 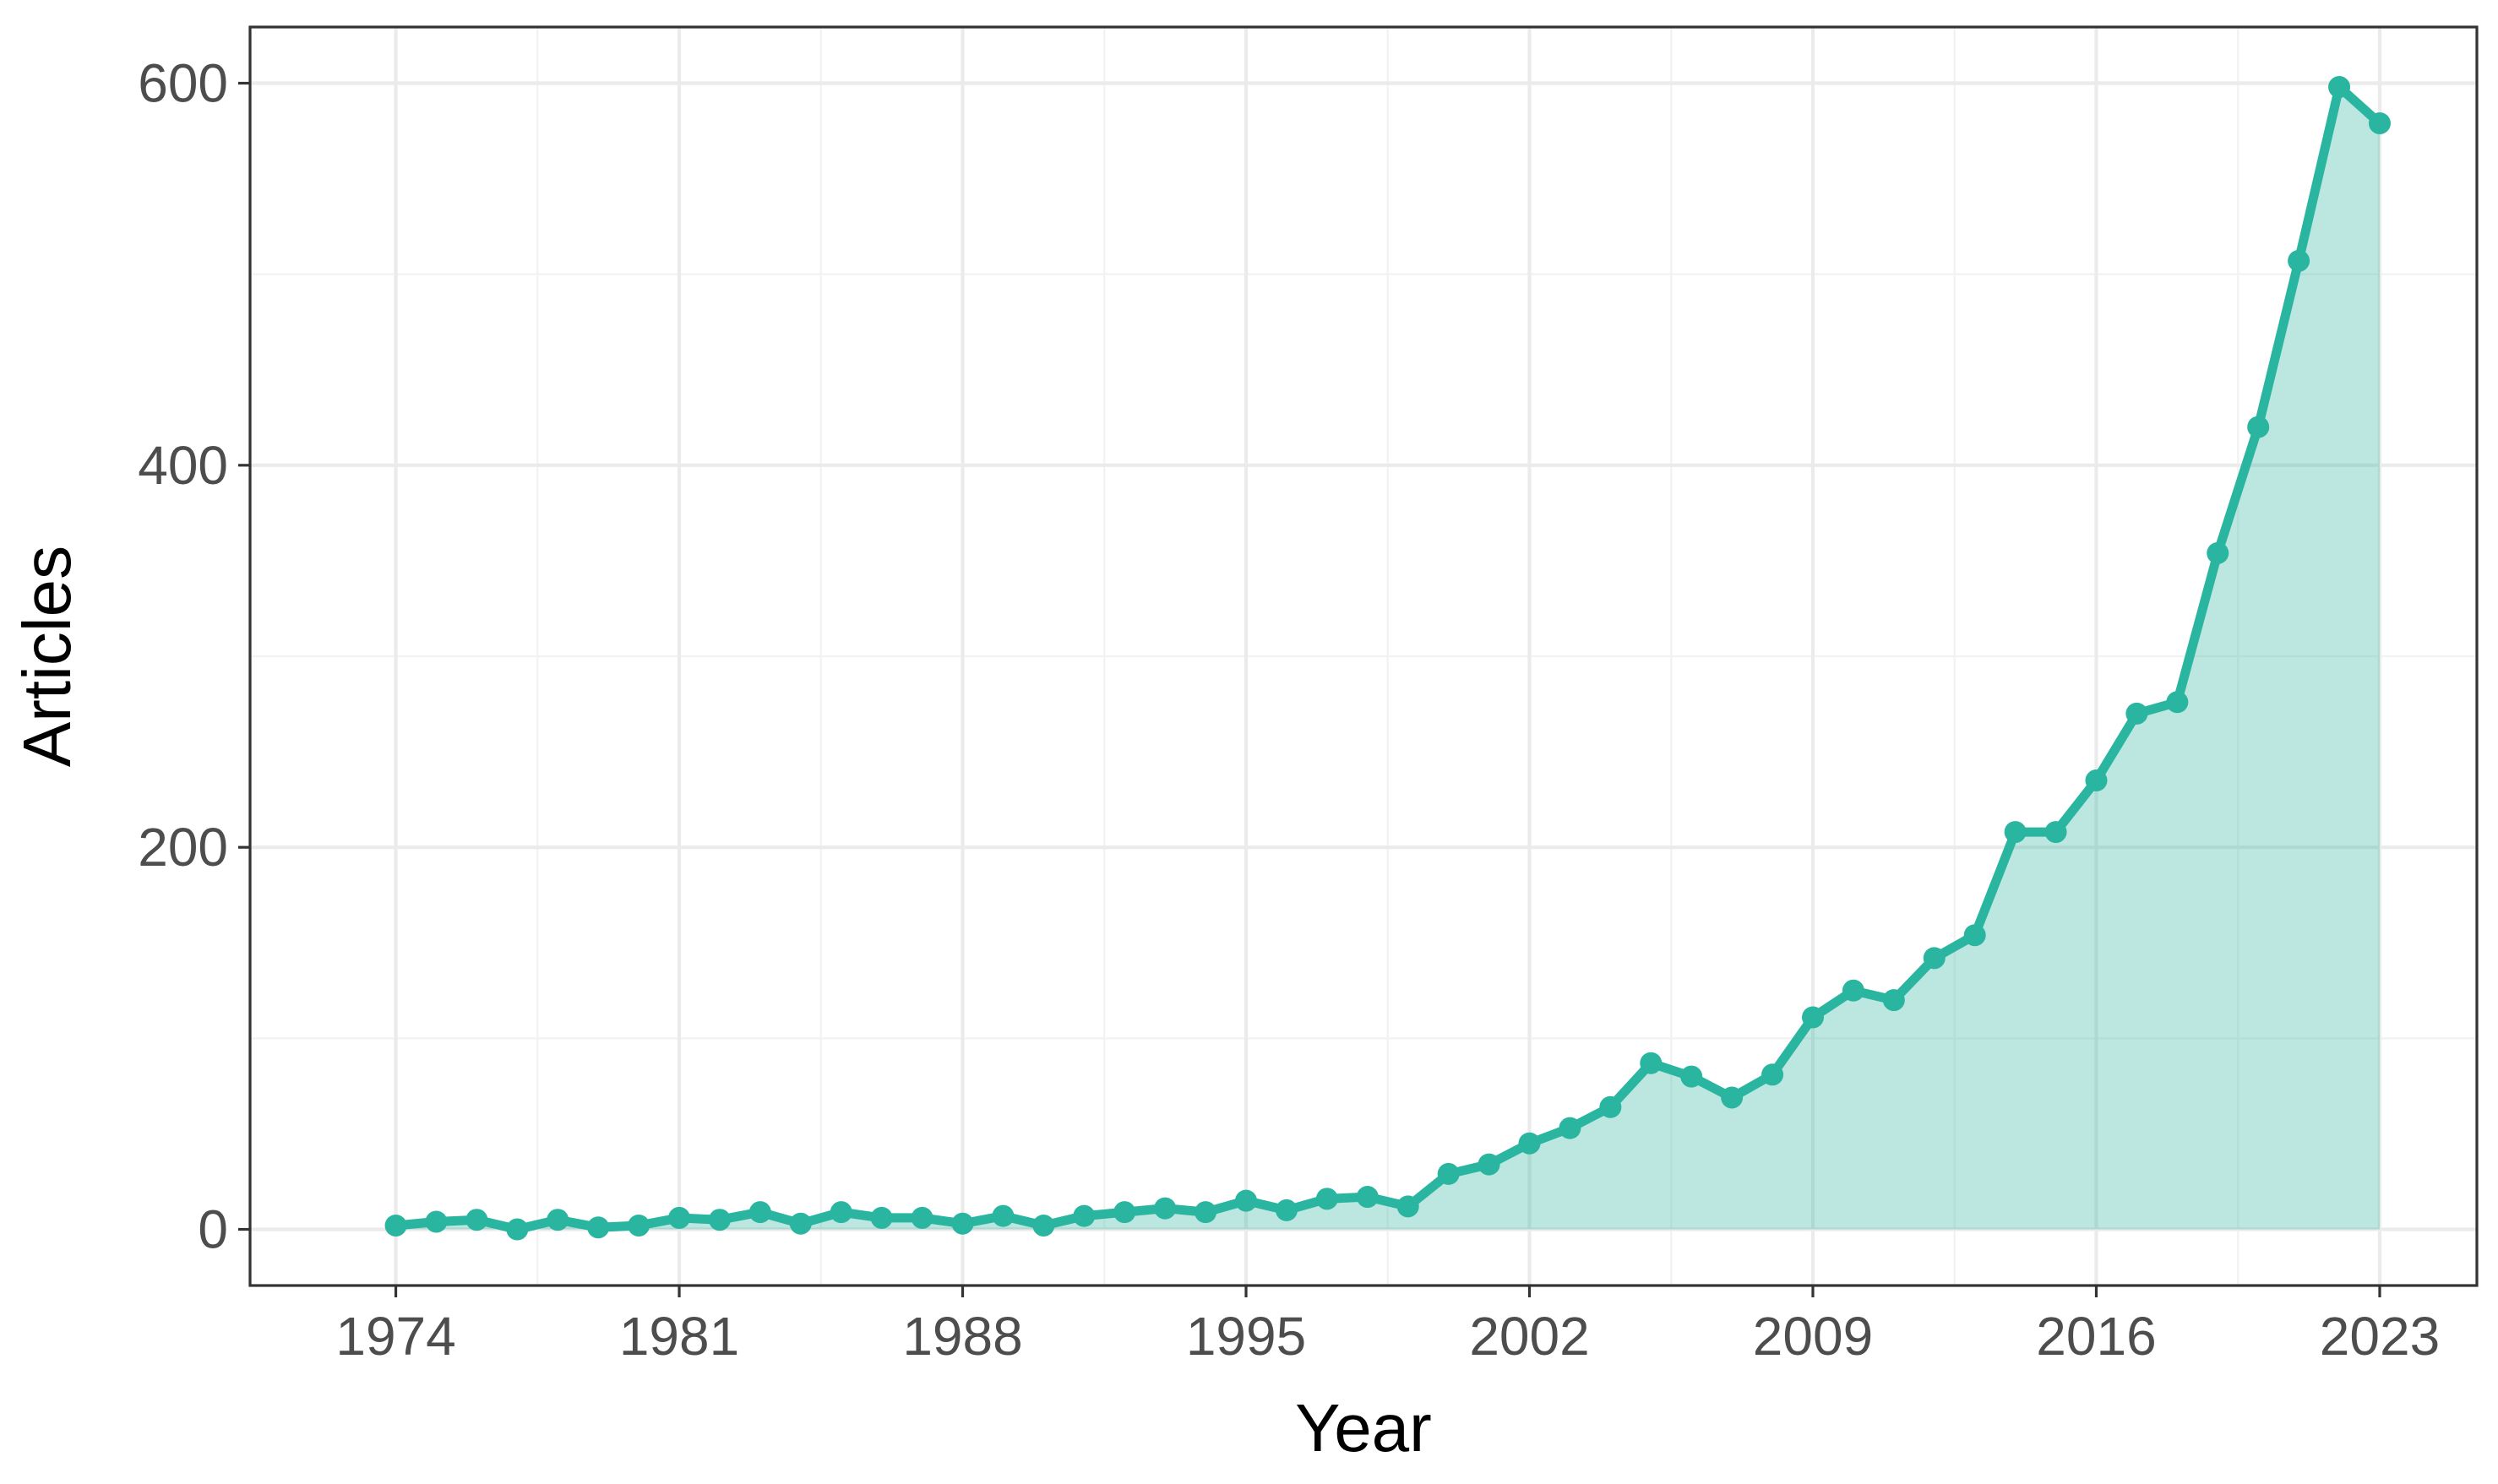 What do you see at coordinates (183, 847) in the screenshot?
I see `y-tick-label: 200` at bounding box center [183, 847].